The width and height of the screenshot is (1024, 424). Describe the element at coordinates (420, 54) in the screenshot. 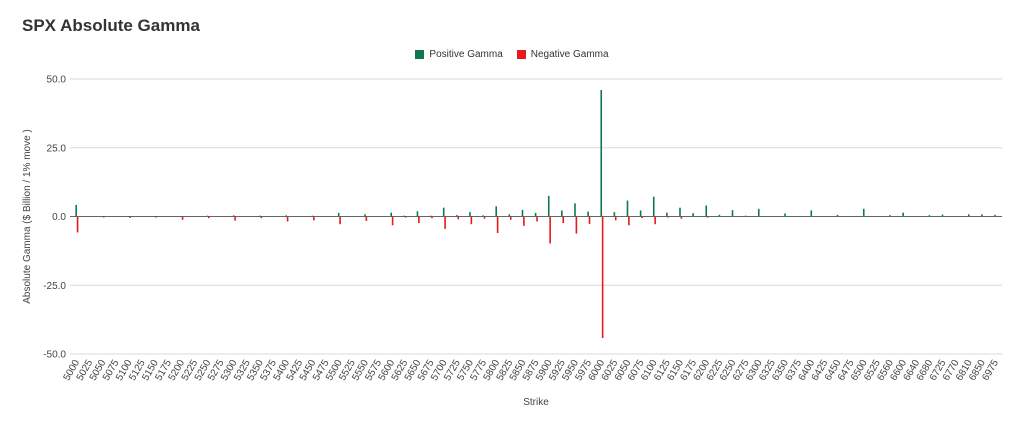

I see `legend-swatch-positive` at that location.